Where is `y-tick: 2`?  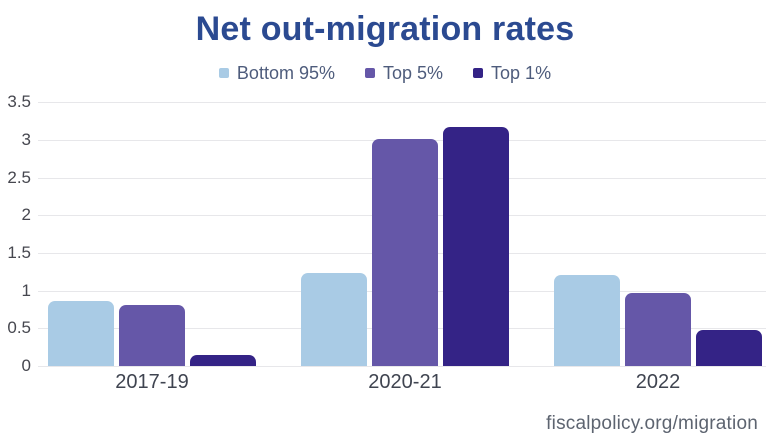
y-tick: 2 is located at coordinates (26, 215).